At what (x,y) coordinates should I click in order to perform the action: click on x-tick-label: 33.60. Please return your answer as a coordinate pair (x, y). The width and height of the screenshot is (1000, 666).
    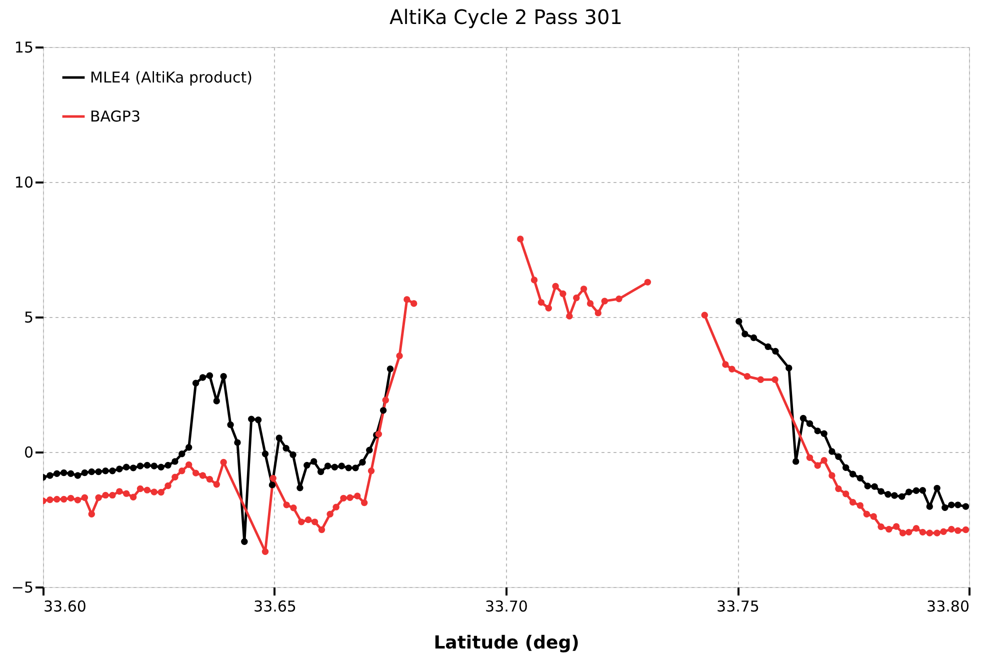
    Looking at the image, I should click on (65, 607).